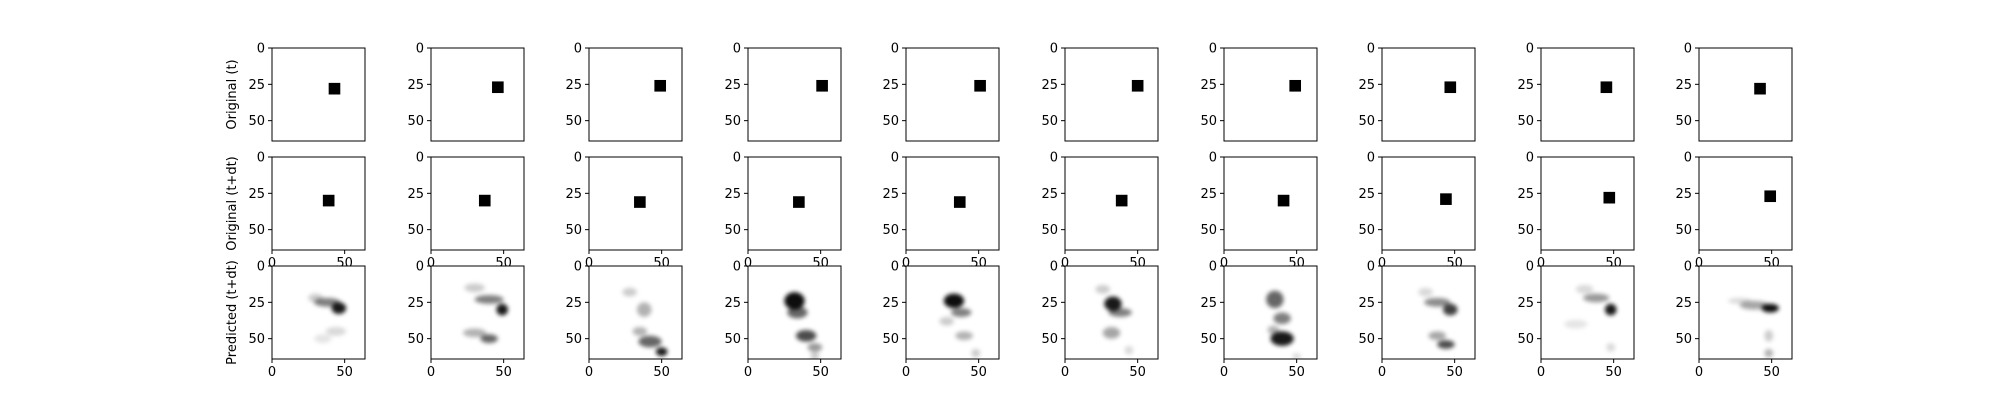 This screenshot has height=400, width=2000. What do you see at coordinates (232, 312) in the screenshot?
I see `row-label: Predicted (t+dt)` at bounding box center [232, 312].